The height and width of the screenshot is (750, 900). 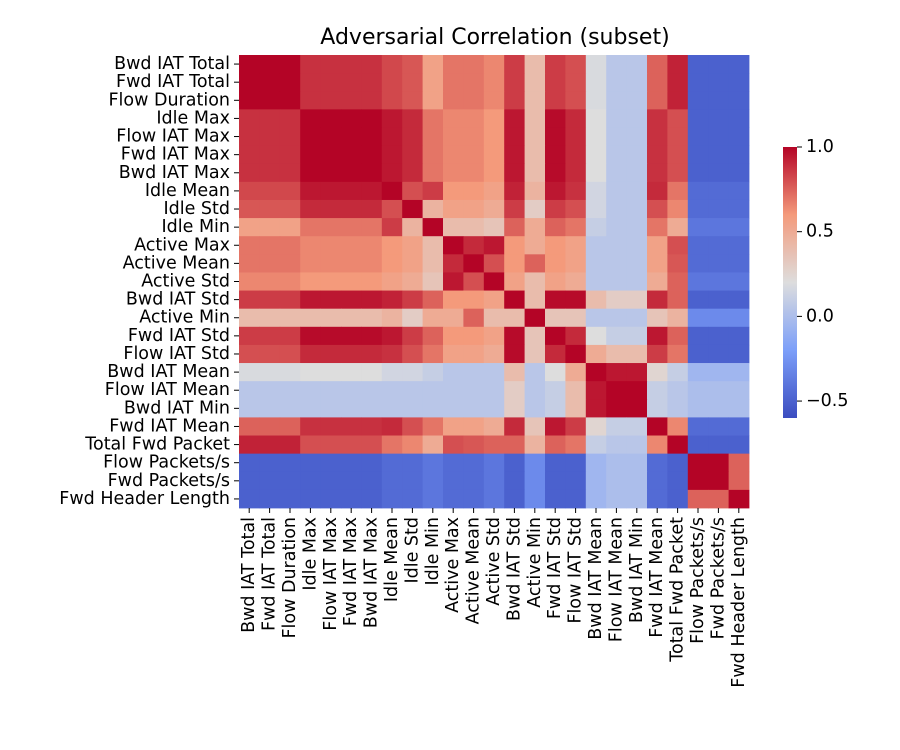 What do you see at coordinates (195, 227) in the screenshot?
I see `y-tick-label: Idle Min` at bounding box center [195, 227].